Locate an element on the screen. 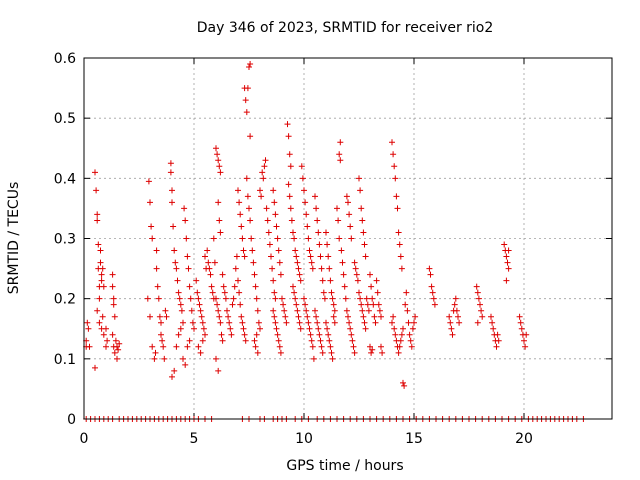  x-tick-label: 0 is located at coordinates (84, 439).